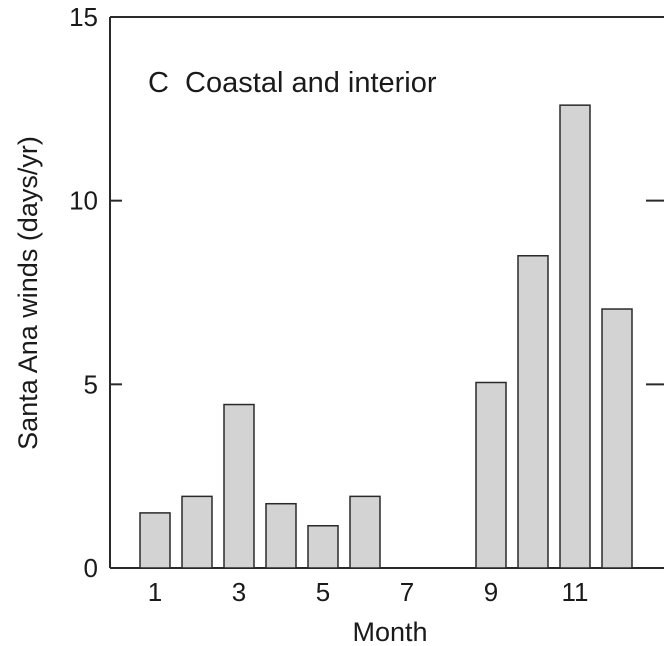  Describe the element at coordinates (389, 631) in the screenshot. I see `x-axis-title: Month` at that location.